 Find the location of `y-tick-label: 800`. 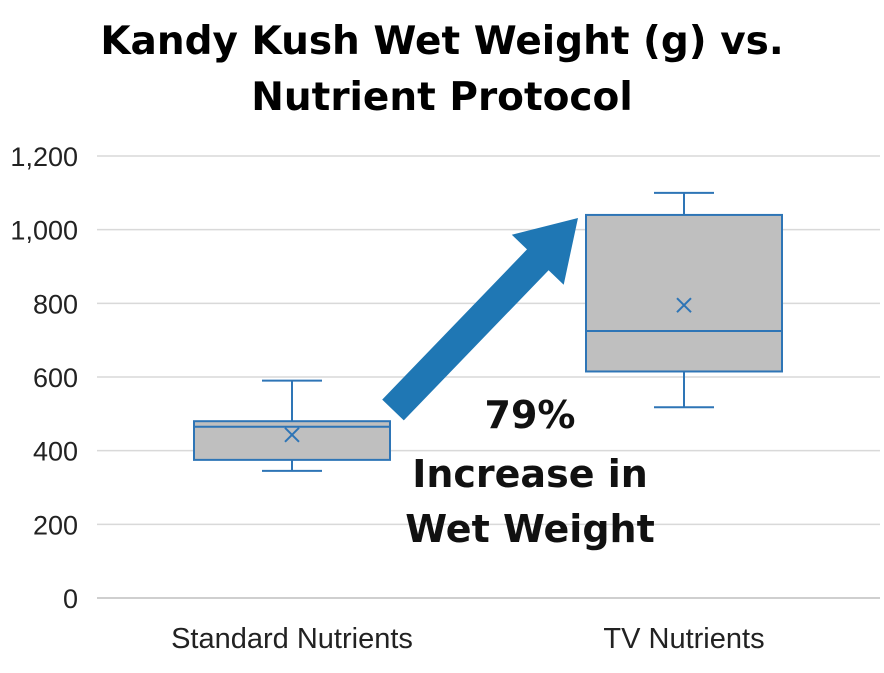

y-tick-label: 800 is located at coordinates (55, 304).